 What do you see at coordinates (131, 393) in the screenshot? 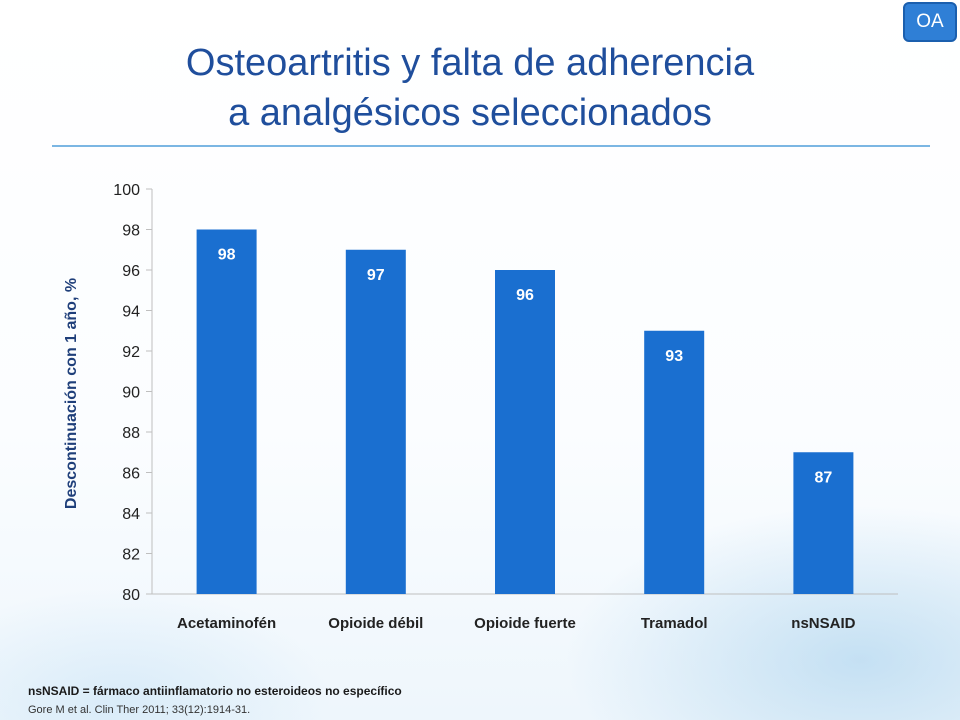
I see `y-tick-label: 90` at bounding box center [131, 393].